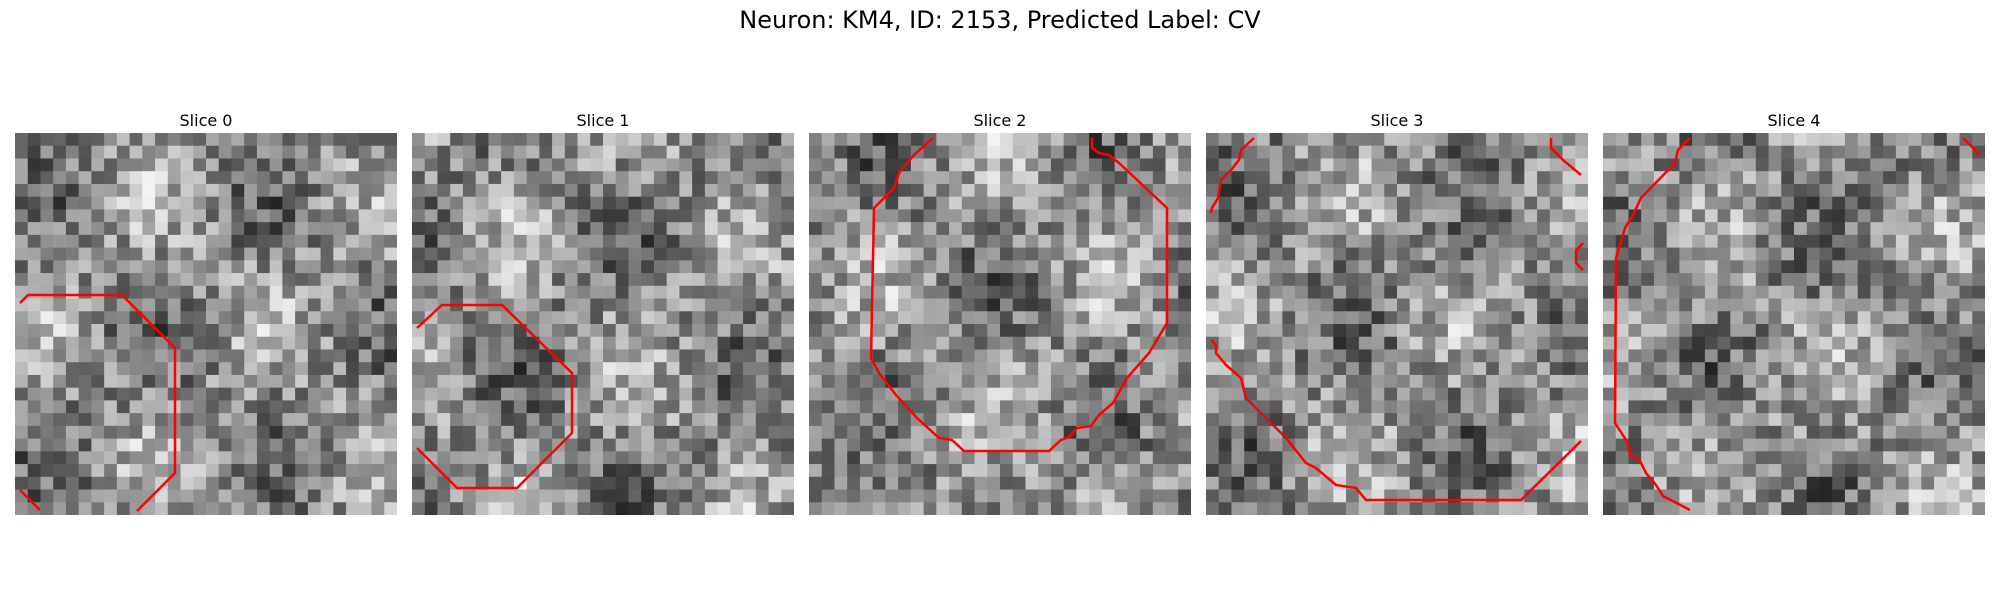  Describe the element at coordinates (1000, 120) in the screenshot. I see `slice-title: Slice 2` at that location.